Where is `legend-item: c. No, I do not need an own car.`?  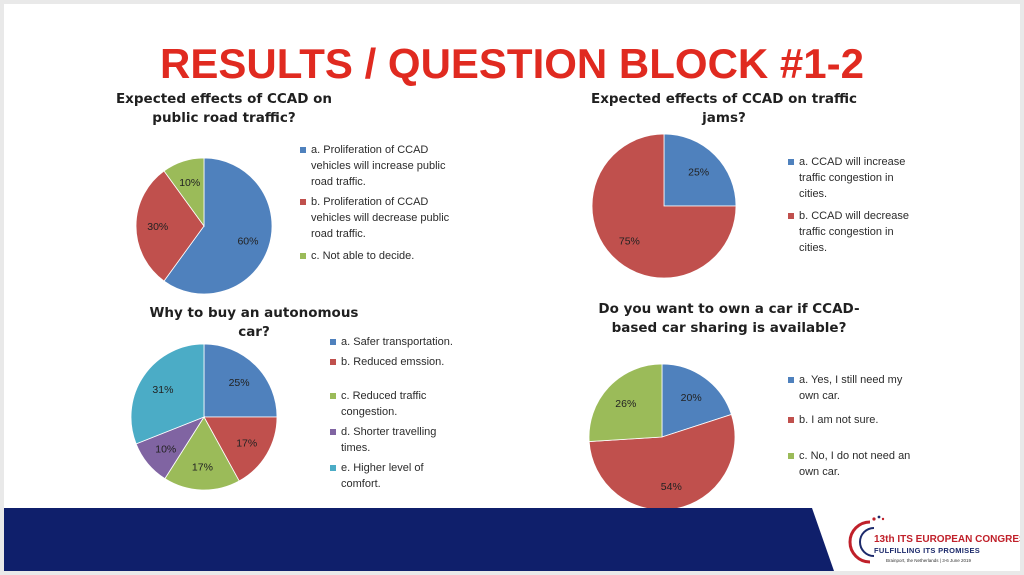
legend-item: c. No, I do not need an own car. is located at coordinates (853, 464).